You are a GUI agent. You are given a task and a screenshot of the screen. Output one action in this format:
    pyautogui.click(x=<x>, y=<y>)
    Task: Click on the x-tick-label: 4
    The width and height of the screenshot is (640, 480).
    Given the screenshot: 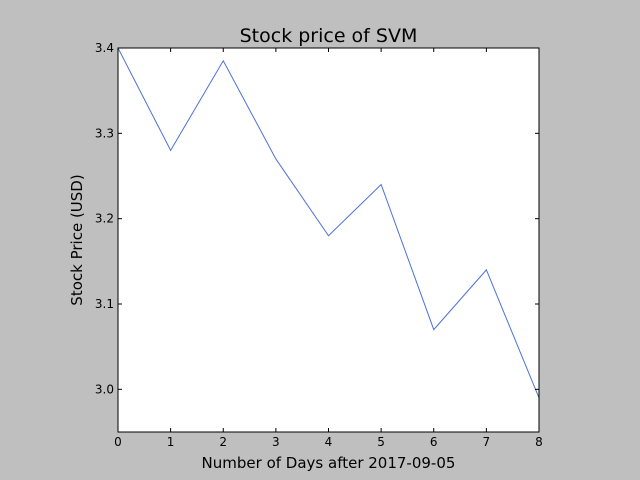 What is the action you would take?
    pyautogui.click(x=329, y=442)
    